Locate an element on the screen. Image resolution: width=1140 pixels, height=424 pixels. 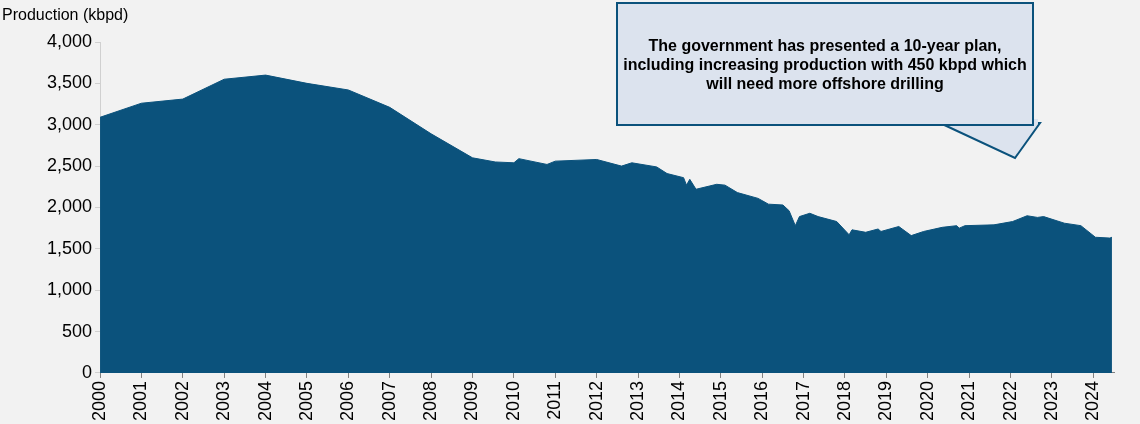
x-tick-label: 2021 is located at coordinates (968, 400).